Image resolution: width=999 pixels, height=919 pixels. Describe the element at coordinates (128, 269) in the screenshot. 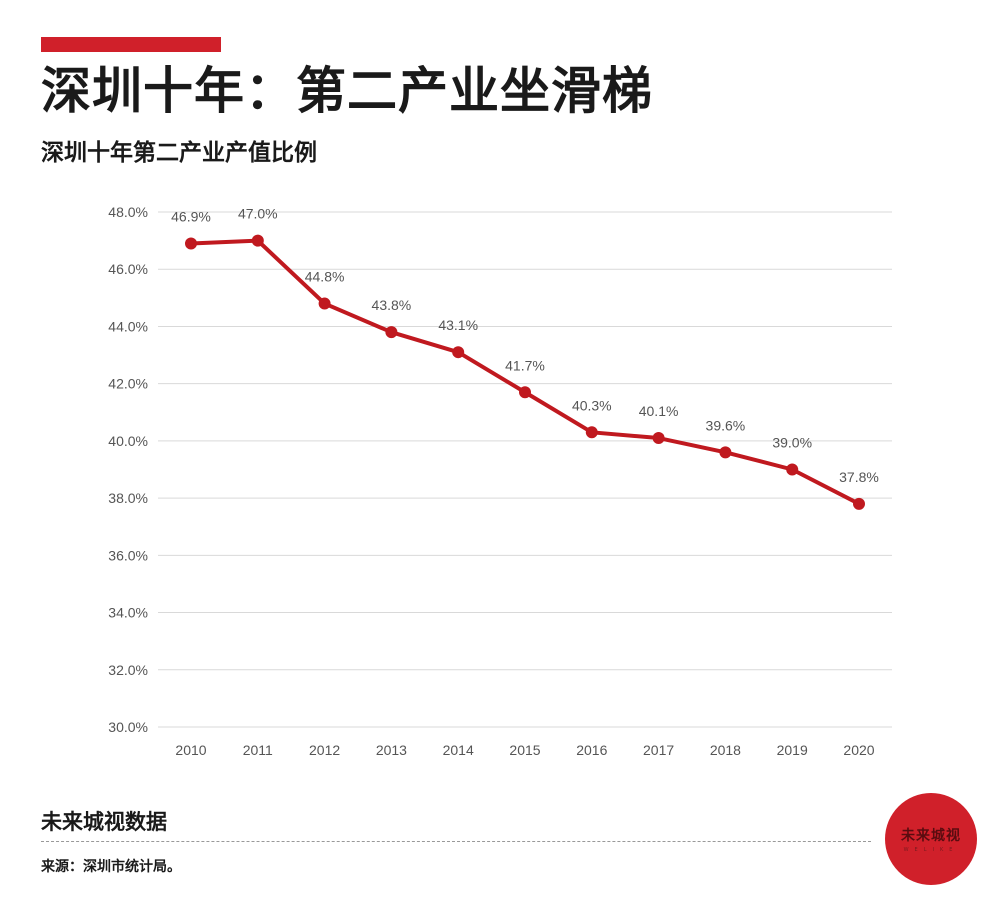

I see `y-tick-label: 46.0%` at that location.